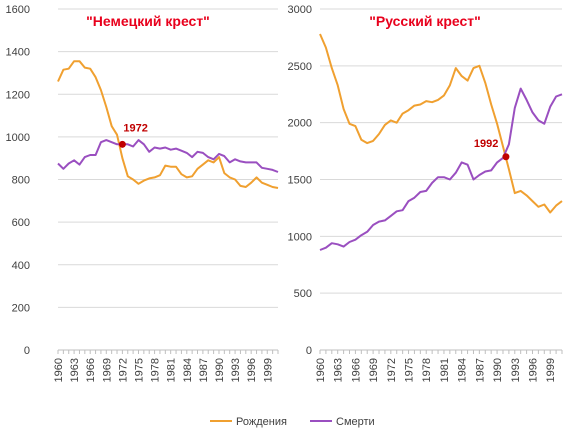 This screenshot has height=447, width=567. What do you see at coordinates (309, 351) in the screenshot?
I see `panel-2-y-tick-label: 0` at bounding box center [309, 351].